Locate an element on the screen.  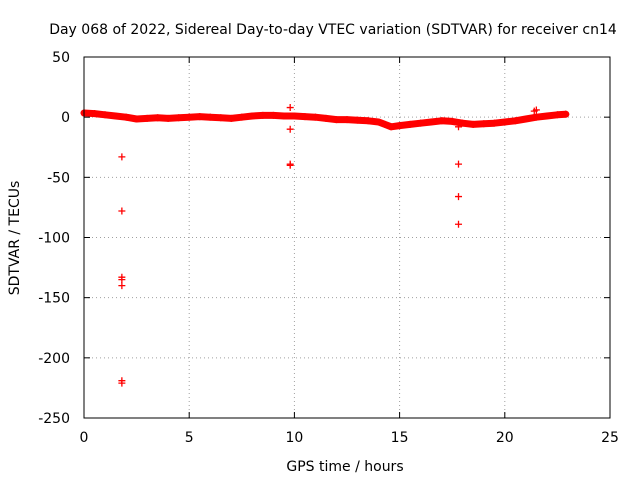
y-tick-label-0: 0 is located at coordinates (65, 118).